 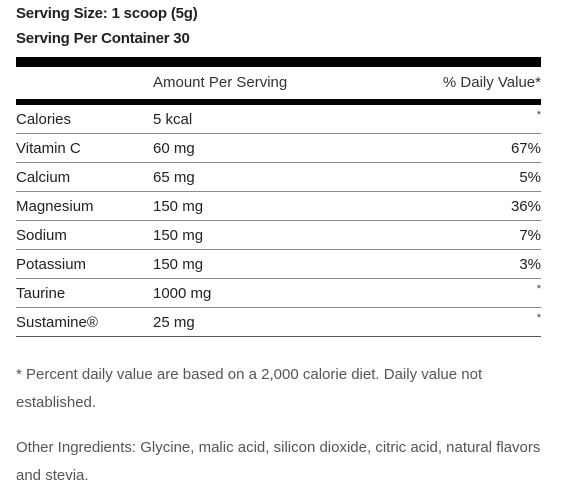 I want to click on table-row: Sodium 150 mg 7%, so click(x=278, y=235).